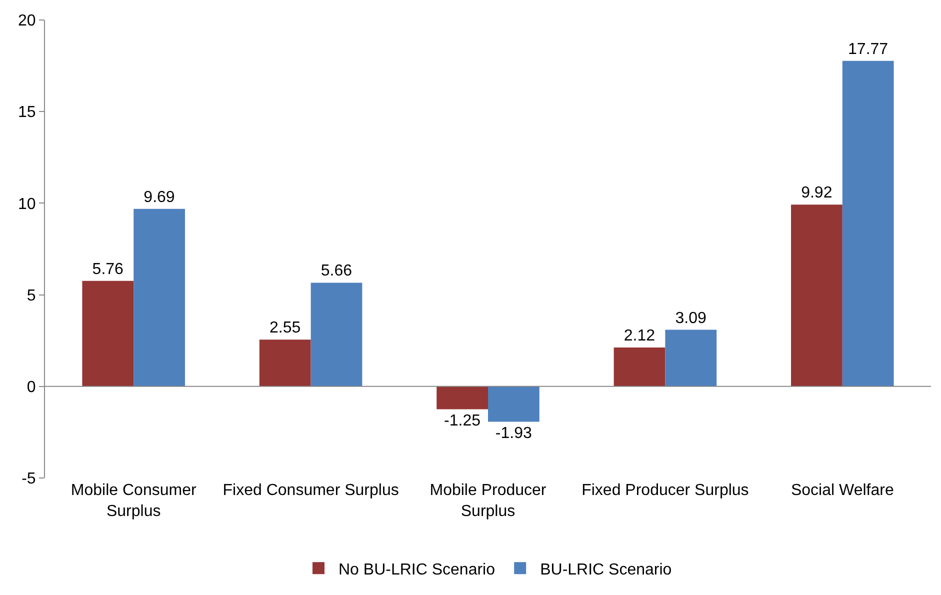 This screenshot has height=595, width=941. Describe the element at coordinates (29, 479) in the screenshot. I see `y-tick-label: -5` at that location.